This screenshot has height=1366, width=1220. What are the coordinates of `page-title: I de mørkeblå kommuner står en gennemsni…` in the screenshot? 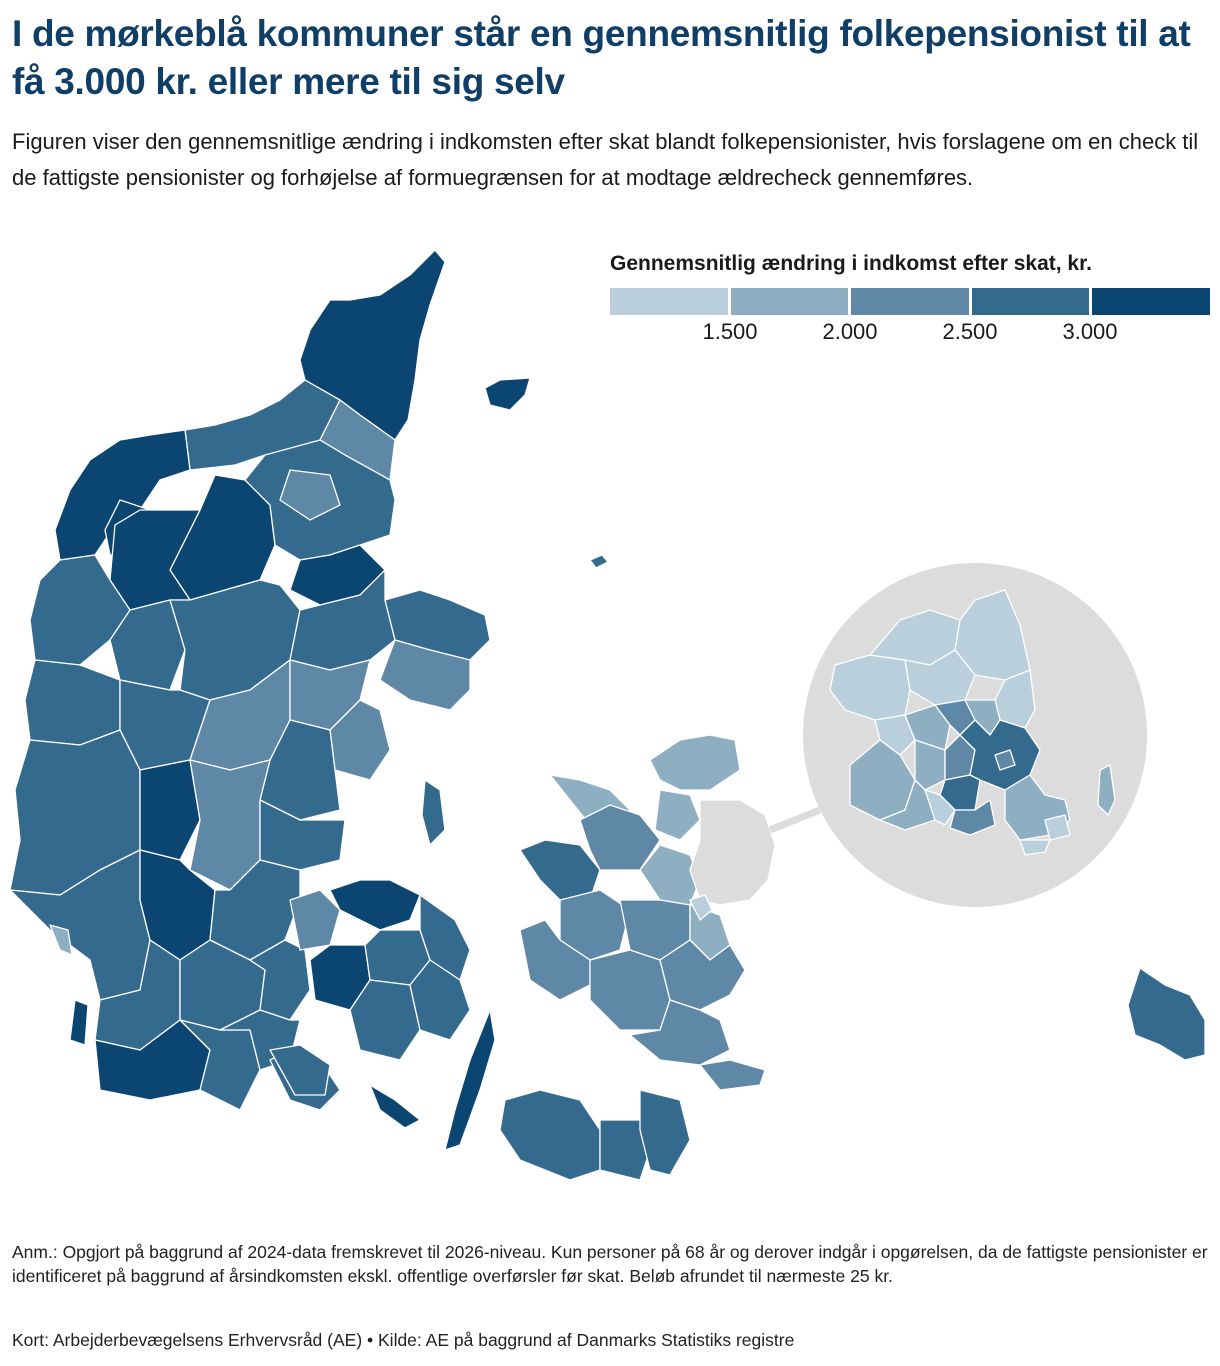 It's located at (601, 57).